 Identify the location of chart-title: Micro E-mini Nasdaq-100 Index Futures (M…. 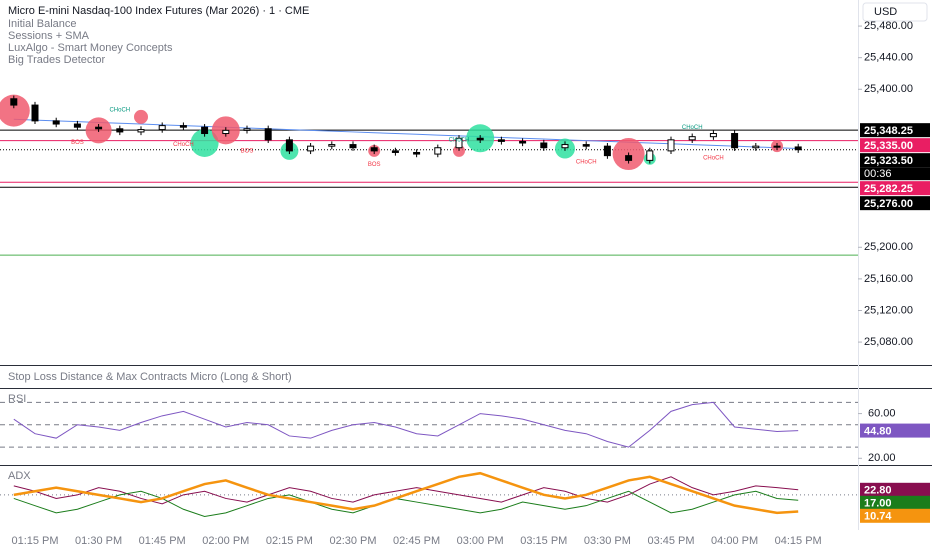
(158, 11).